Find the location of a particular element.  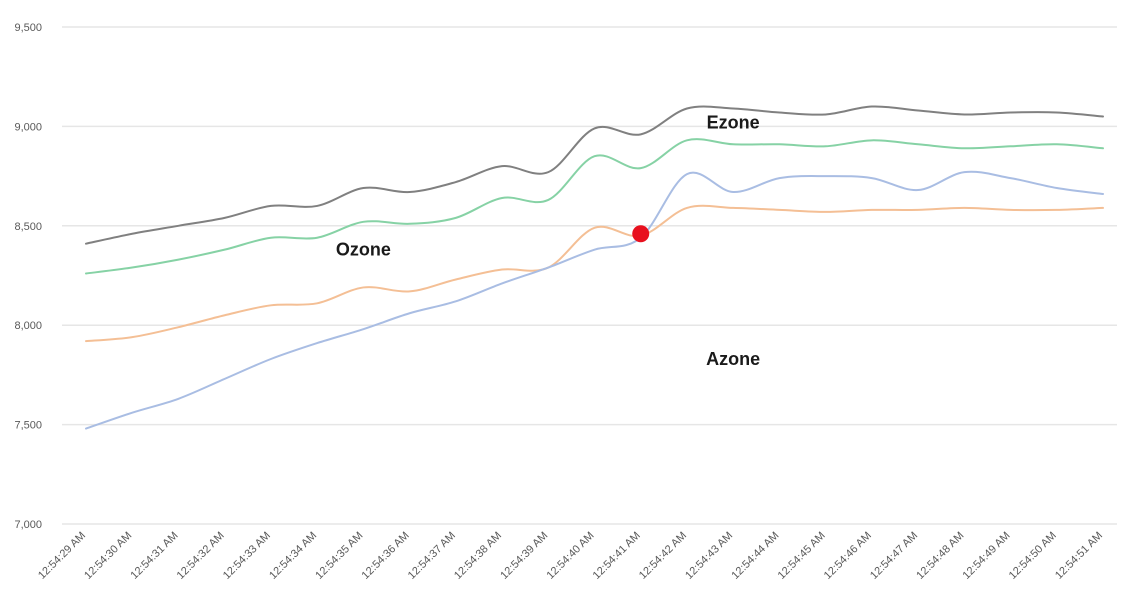

x-tick-label: 12:54:41 AM is located at coordinates (617, 556).